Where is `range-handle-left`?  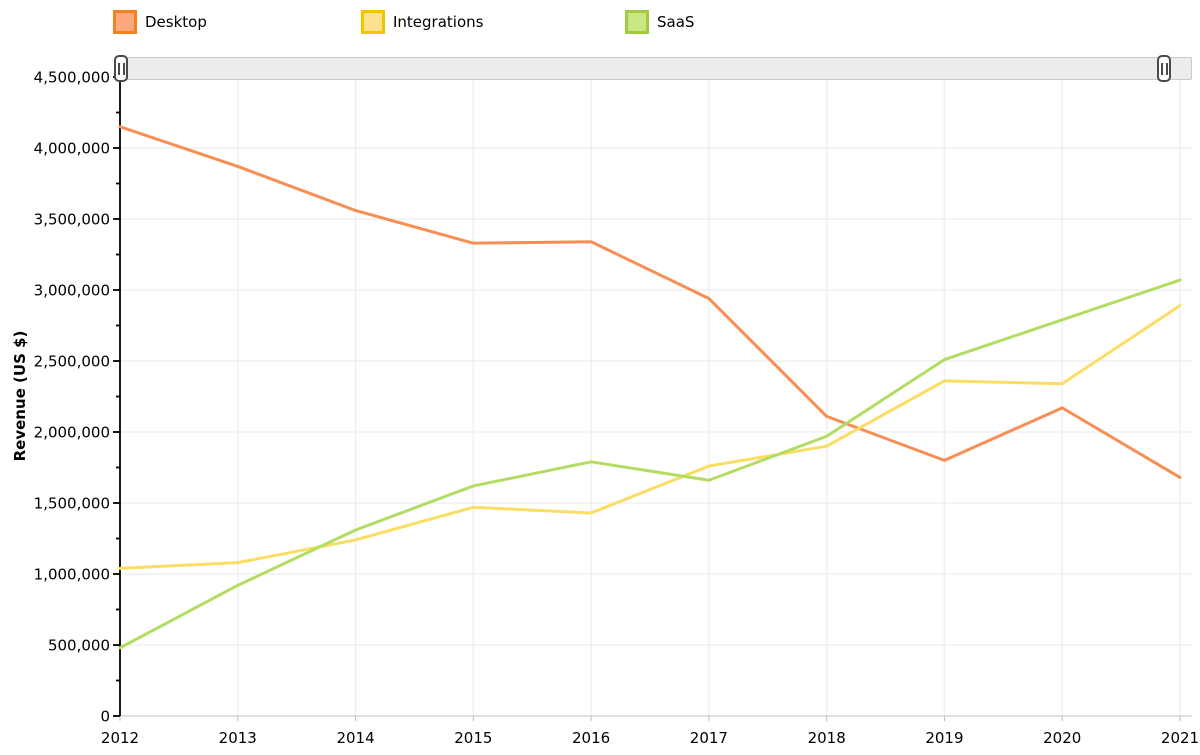
range-handle-left is located at coordinates (121, 68).